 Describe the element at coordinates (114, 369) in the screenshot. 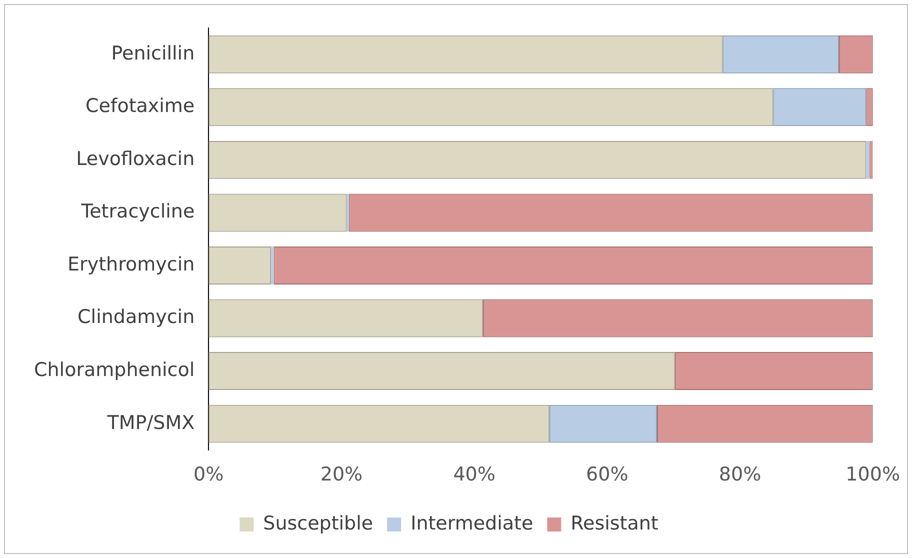

I see `y-tick-label: Chloramphenicol` at that location.